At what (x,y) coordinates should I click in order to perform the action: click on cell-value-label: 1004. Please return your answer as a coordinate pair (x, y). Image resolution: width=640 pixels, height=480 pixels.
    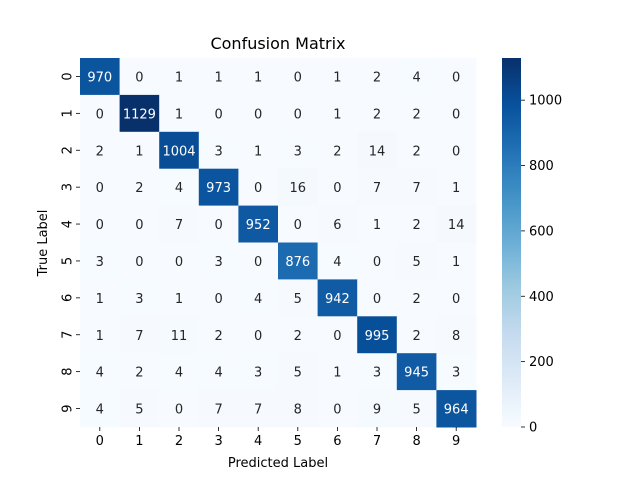
    Looking at the image, I should click on (178, 151).